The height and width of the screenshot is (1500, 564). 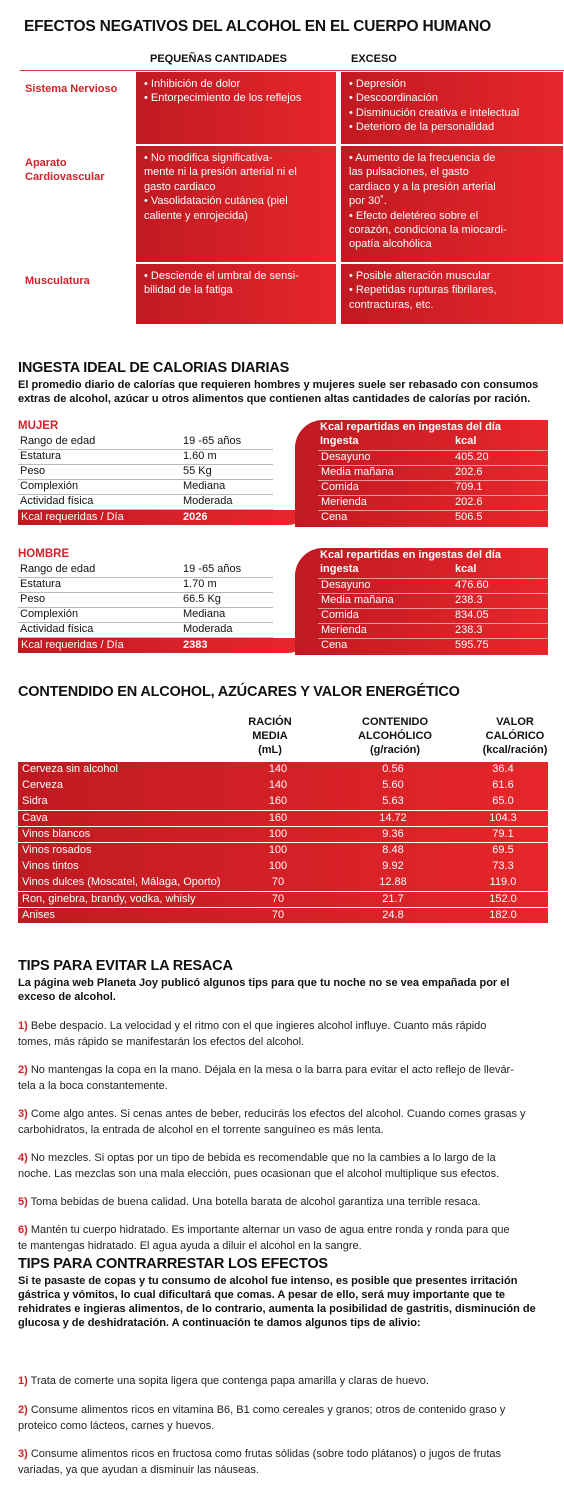 I want to click on drink-alcohol: 0.56, so click(x=393, y=769).